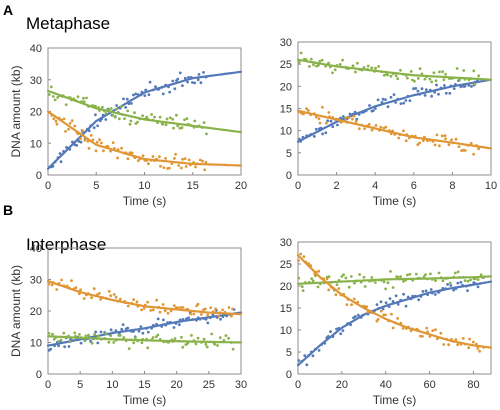 This screenshot has height=410, width=500. Describe the element at coordinates (389, 68) in the screenshot. I see `series-green-points` at that location.